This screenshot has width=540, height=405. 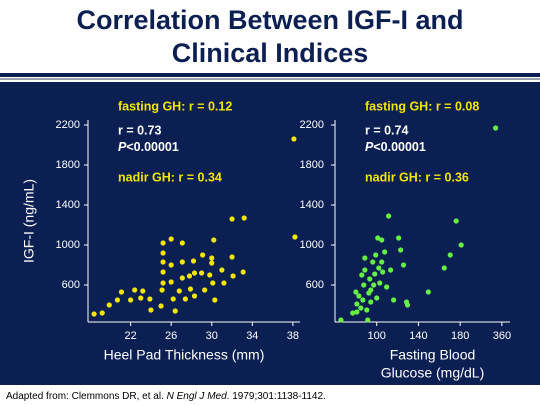 What do you see at coordinates (29, 221) in the screenshot?
I see `y-axis-label: IGF-I (ng/mL)` at bounding box center [29, 221].